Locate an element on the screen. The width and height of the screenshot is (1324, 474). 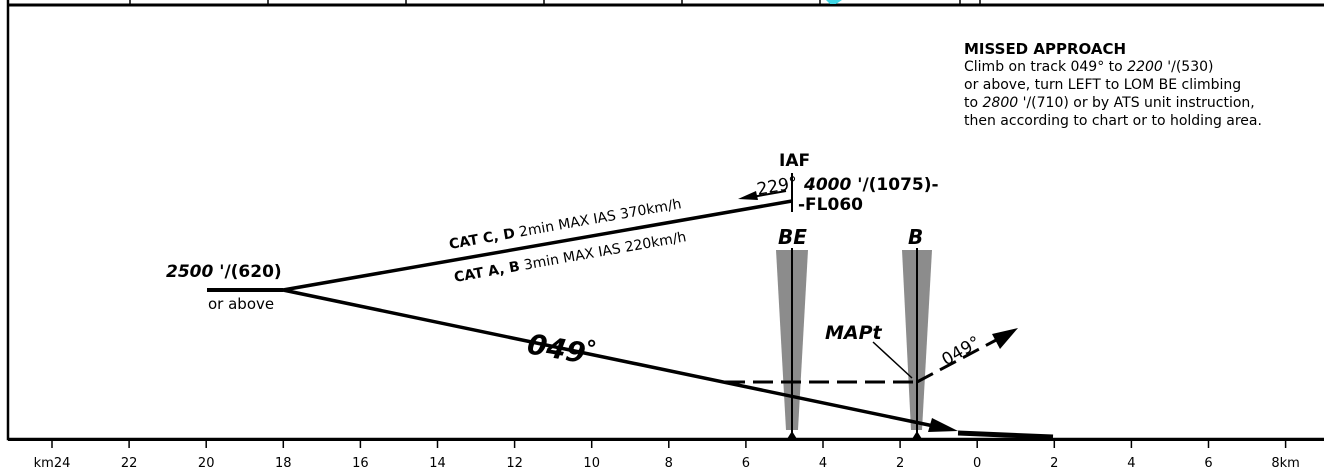
missed-approach-line-2: or above, turn LEFT to LOM BE climbing is located at coordinates (1103, 85).